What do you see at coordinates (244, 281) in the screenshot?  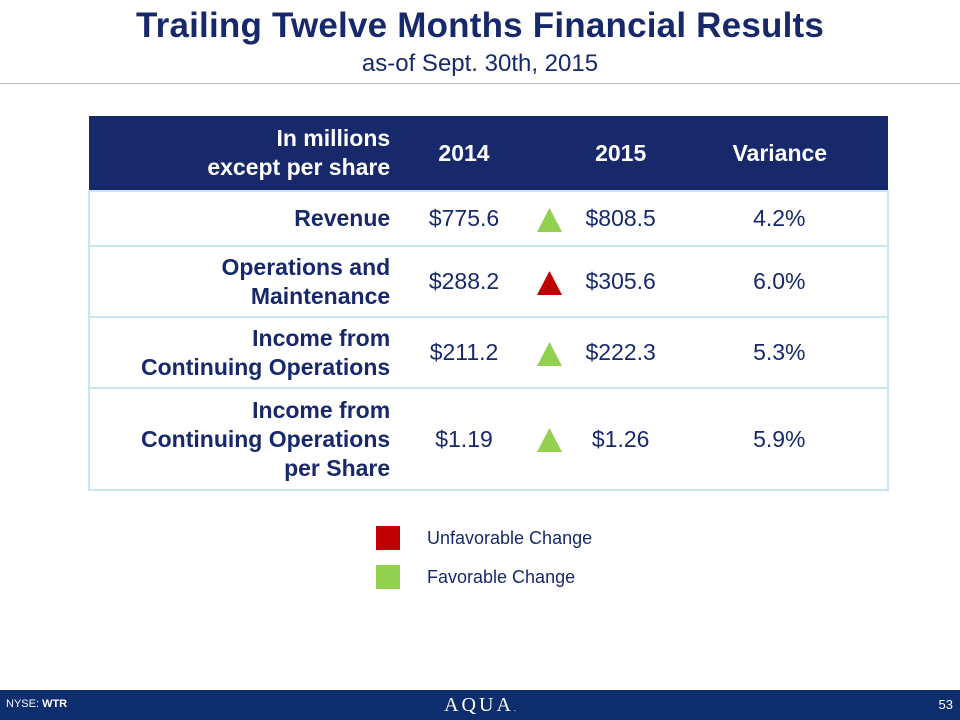 I see `row-label: Operations and Maintenance` at bounding box center [244, 281].